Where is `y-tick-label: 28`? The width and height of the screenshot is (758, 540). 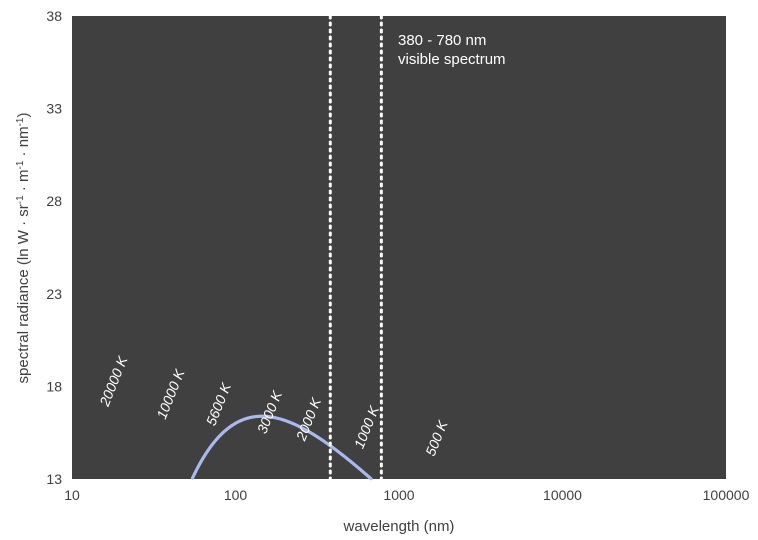 y-tick-label: 28 is located at coordinates (54, 201).